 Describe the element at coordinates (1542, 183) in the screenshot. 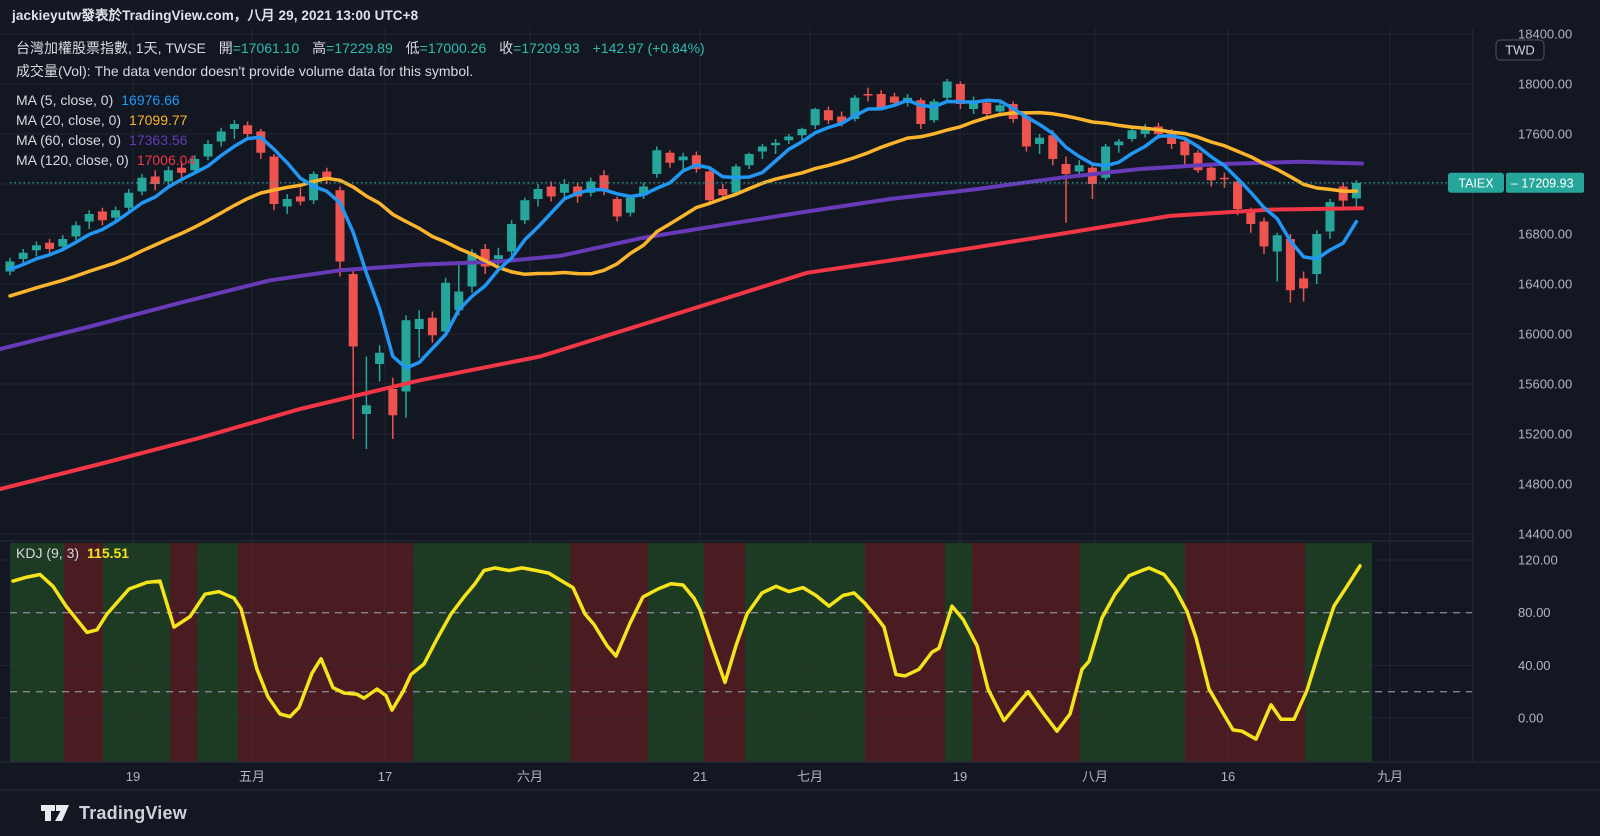

I see `last-price-label: ‒ 17209.93` at that location.